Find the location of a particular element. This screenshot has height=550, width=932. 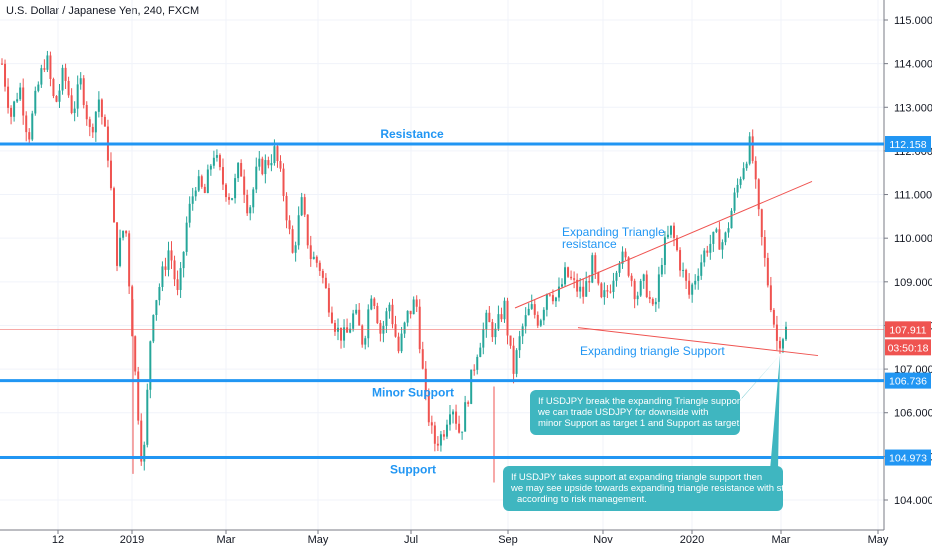

y-tick-label-0: 115.000 is located at coordinates (913, 21).